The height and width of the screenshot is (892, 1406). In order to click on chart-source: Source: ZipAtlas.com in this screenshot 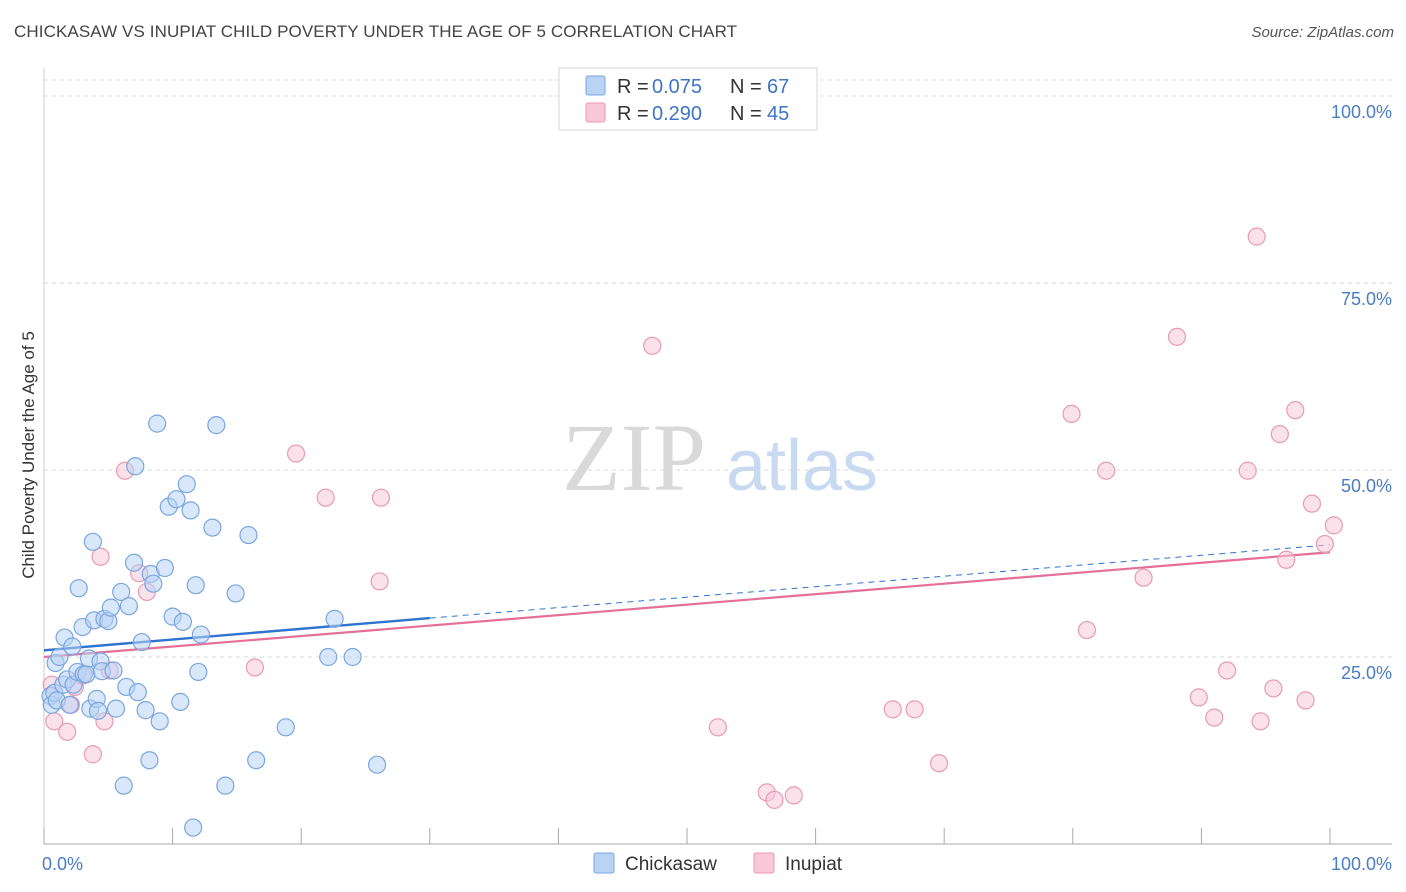, I will do `click(1322, 32)`.